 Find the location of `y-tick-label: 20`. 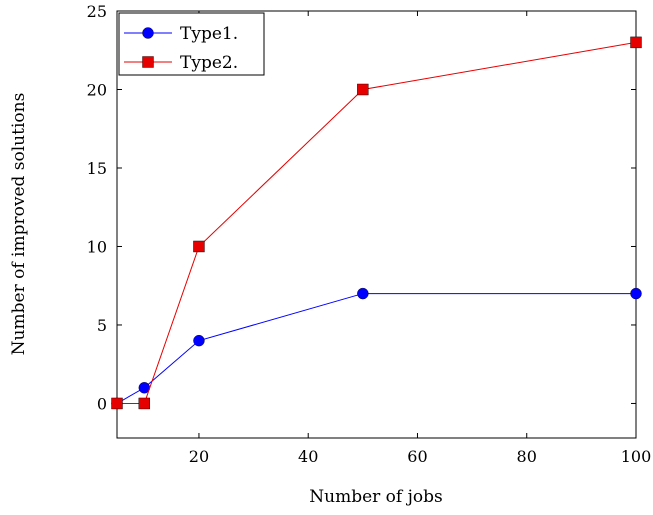

y-tick-label: 20 is located at coordinates (97, 89).